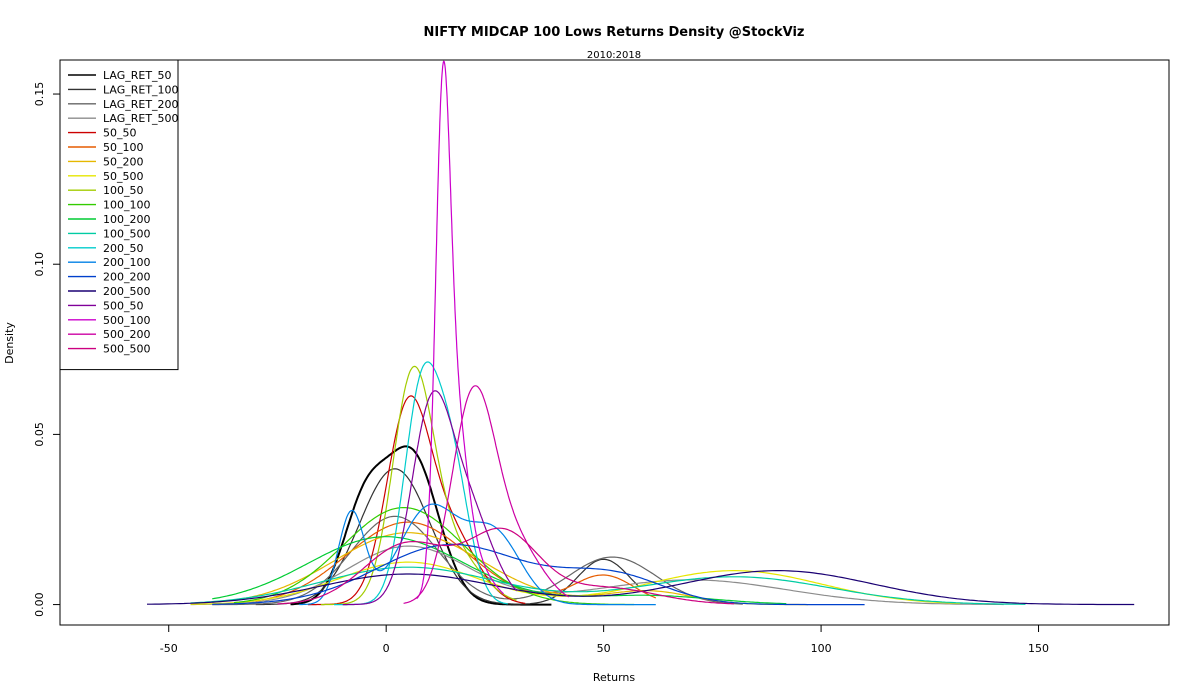  Describe the element at coordinates (123, 190) in the screenshot. I see `legend-label: 100_50` at that location.